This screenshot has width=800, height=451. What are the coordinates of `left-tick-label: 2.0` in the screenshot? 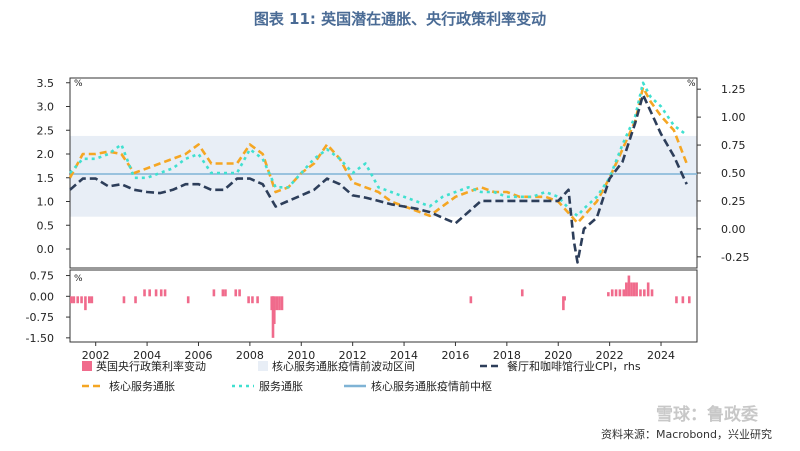 It's located at (46, 154).